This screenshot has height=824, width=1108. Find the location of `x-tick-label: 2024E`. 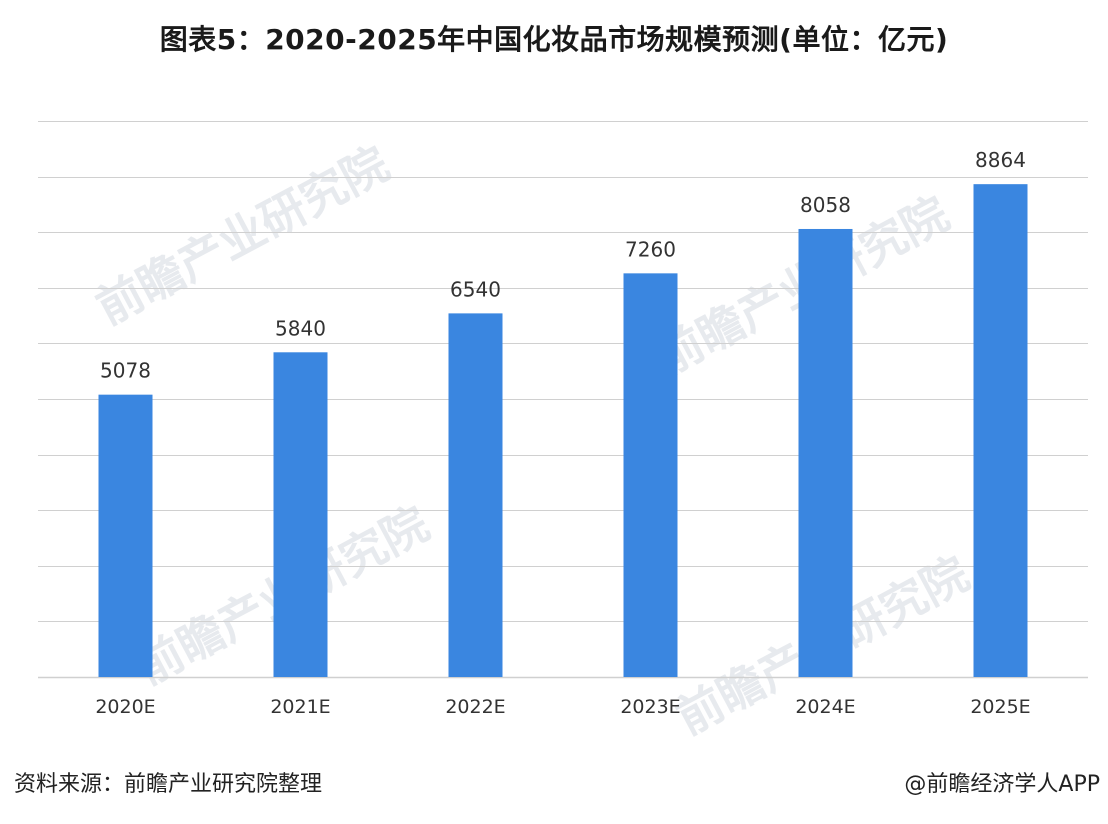

x-tick-label: 2024E is located at coordinates (825, 707).